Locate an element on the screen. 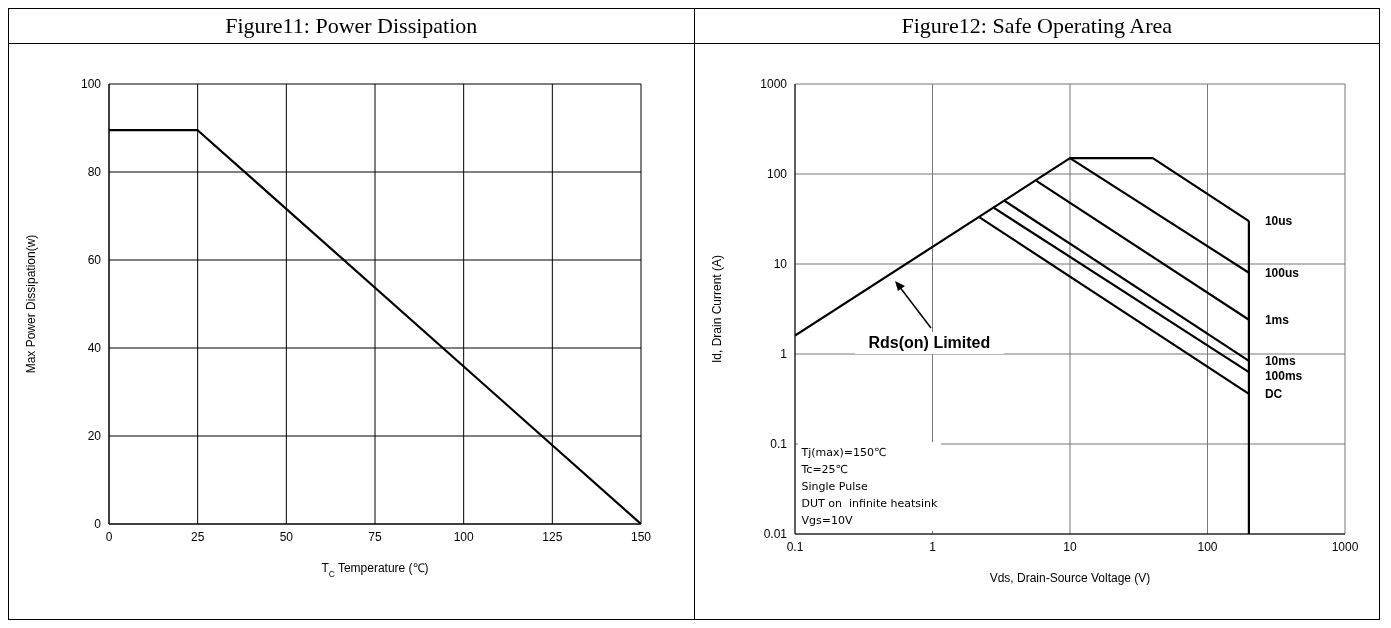 This screenshot has width=1391, height=628. series-label: 1ms is located at coordinates (1276, 319).